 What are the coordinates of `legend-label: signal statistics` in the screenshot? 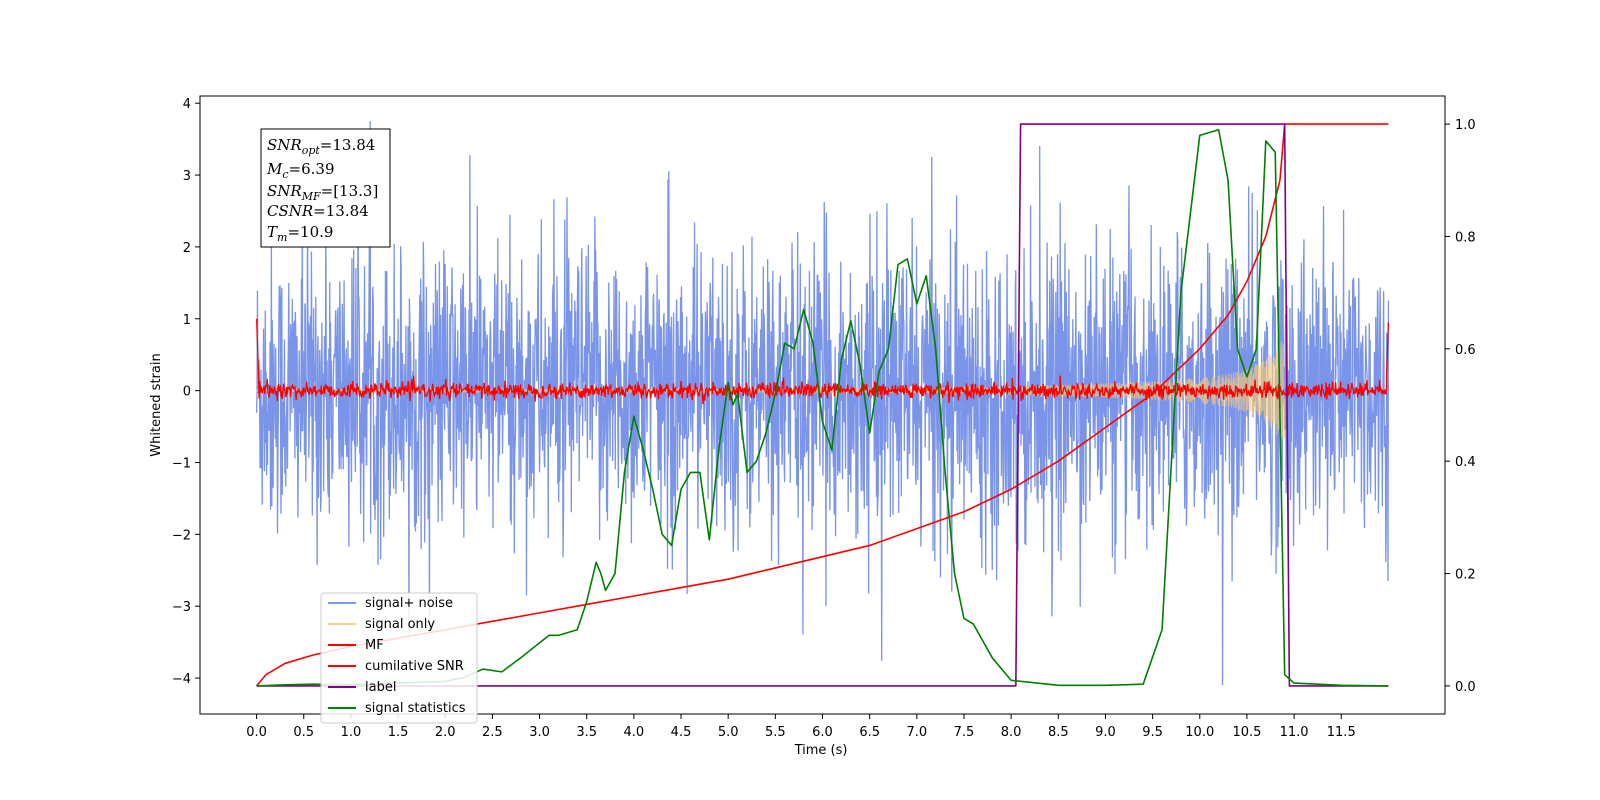 It's located at (415, 708).